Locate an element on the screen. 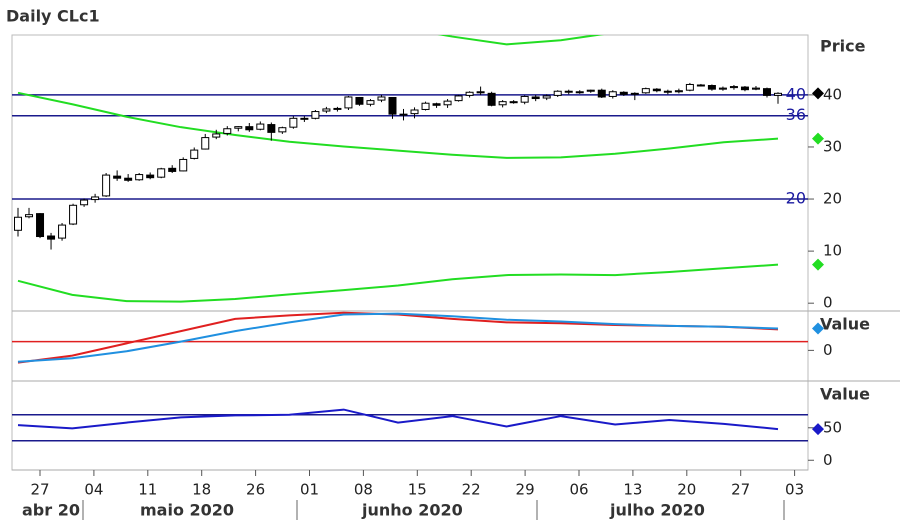 The height and width of the screenshot is (532, 900). x-tick-label: 26 is located at coordinates (255, 490).